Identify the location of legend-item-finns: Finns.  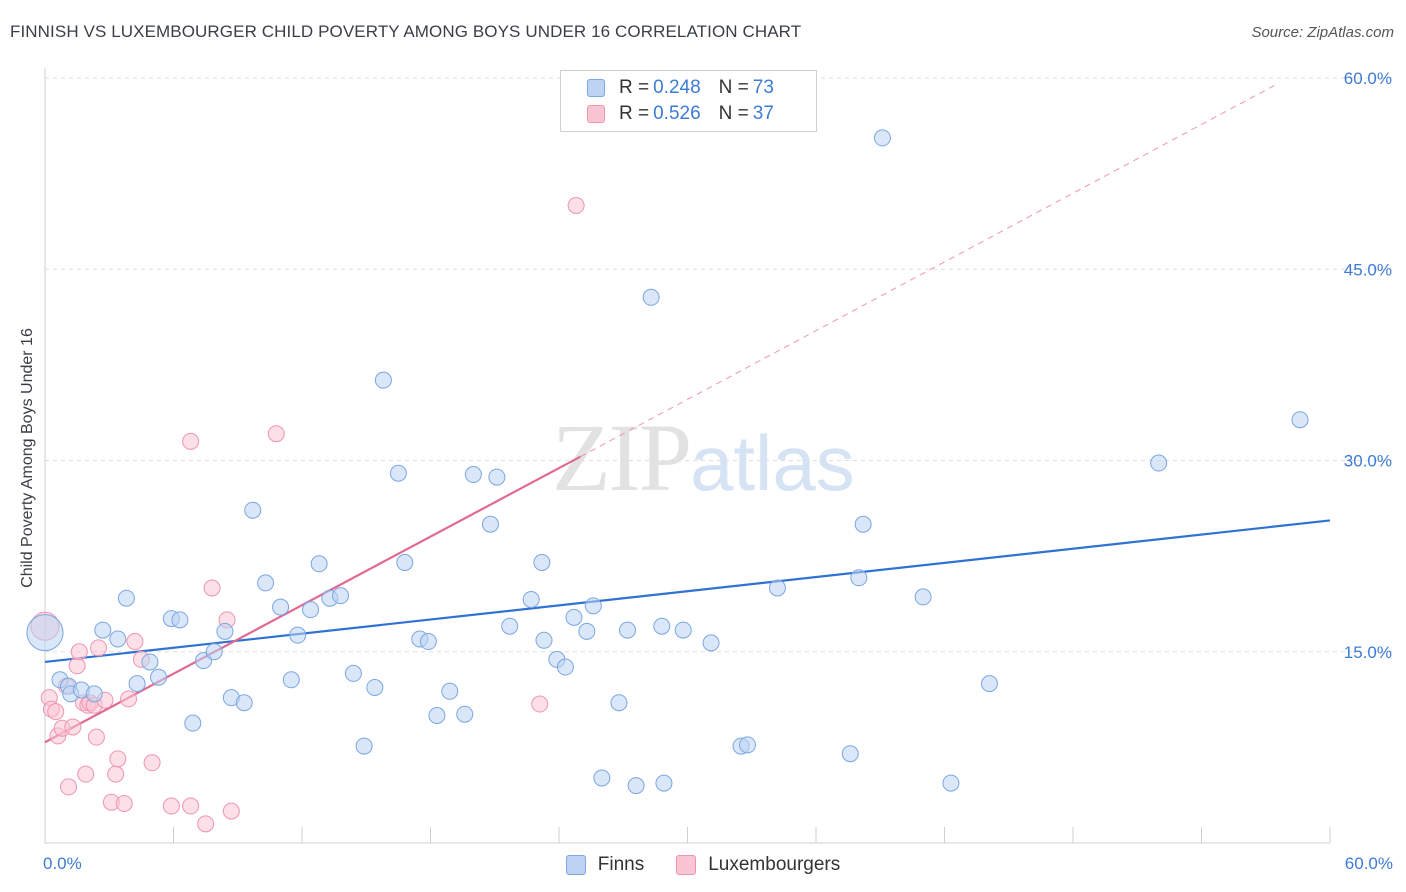
(605, 865).